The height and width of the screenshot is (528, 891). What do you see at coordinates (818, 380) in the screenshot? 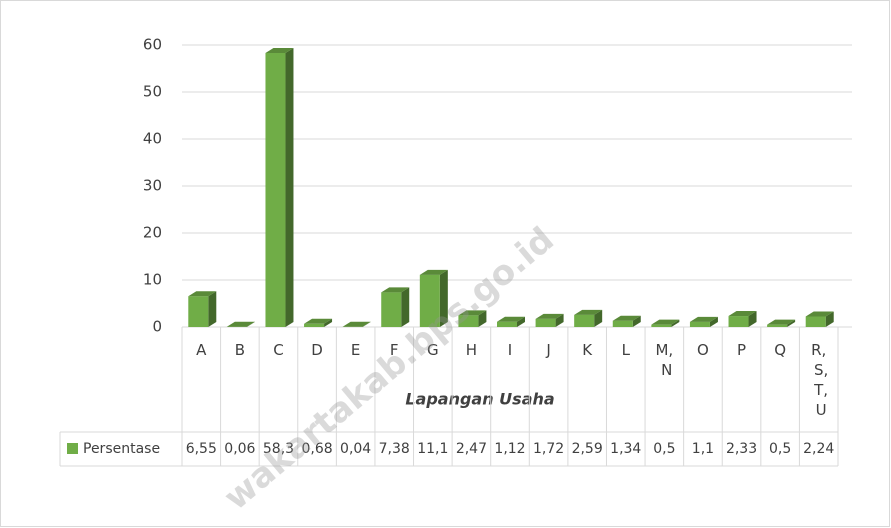
I see `x-tick-label: R, S, T, U` at bounding box center [818, 380].